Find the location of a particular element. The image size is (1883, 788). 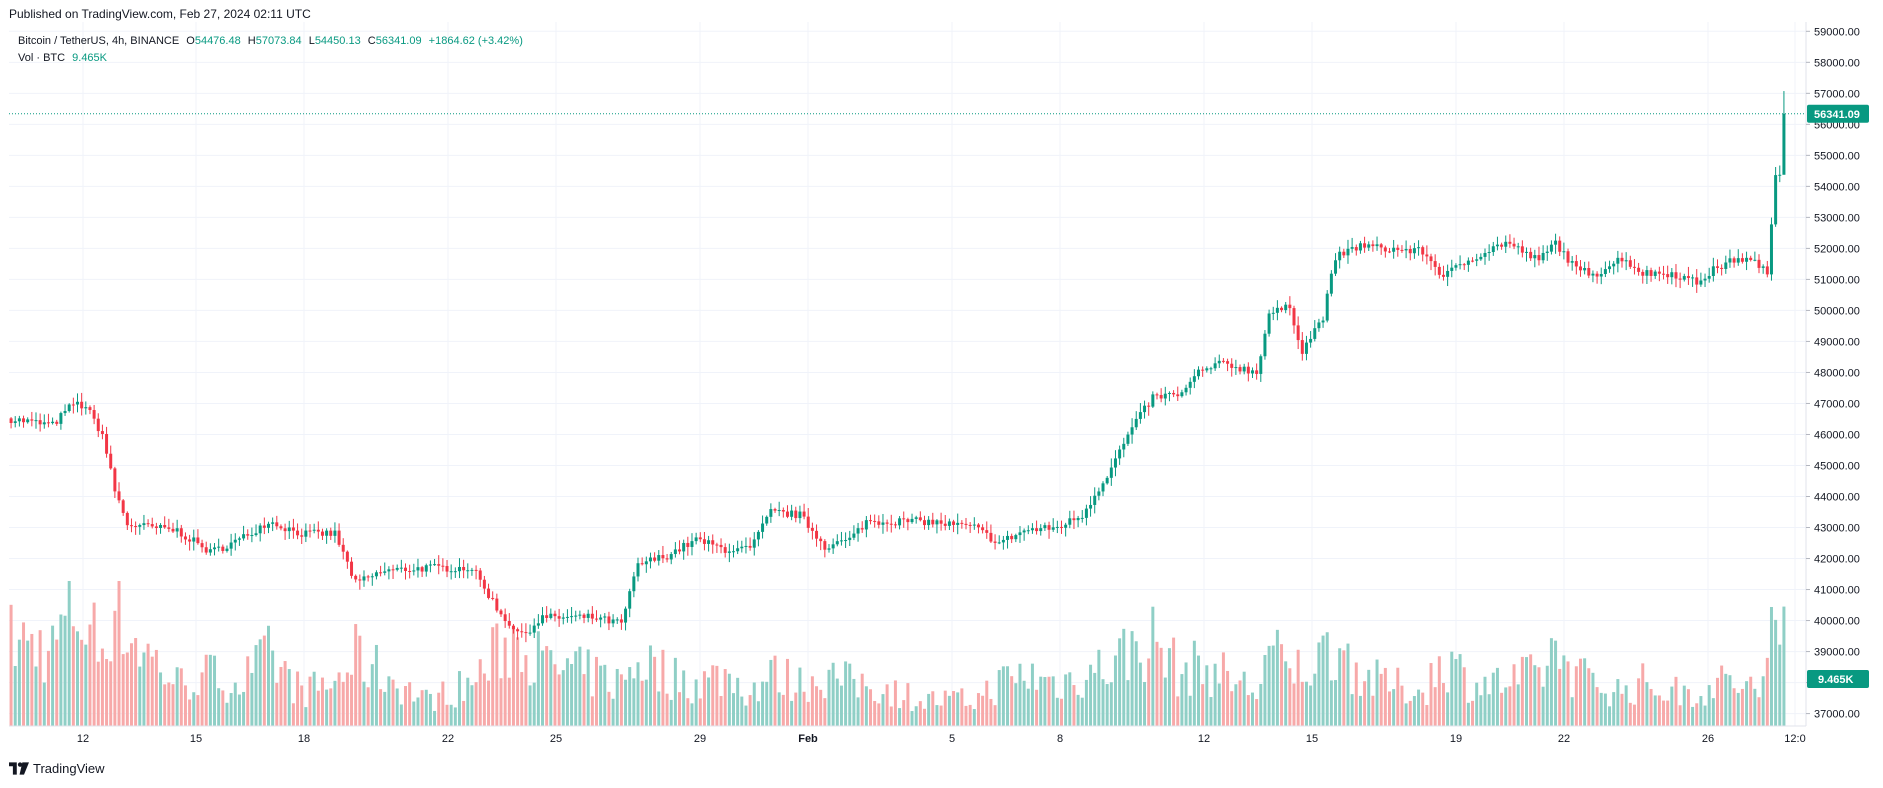

legend-close-label: C is located at coordinates (371, 41).